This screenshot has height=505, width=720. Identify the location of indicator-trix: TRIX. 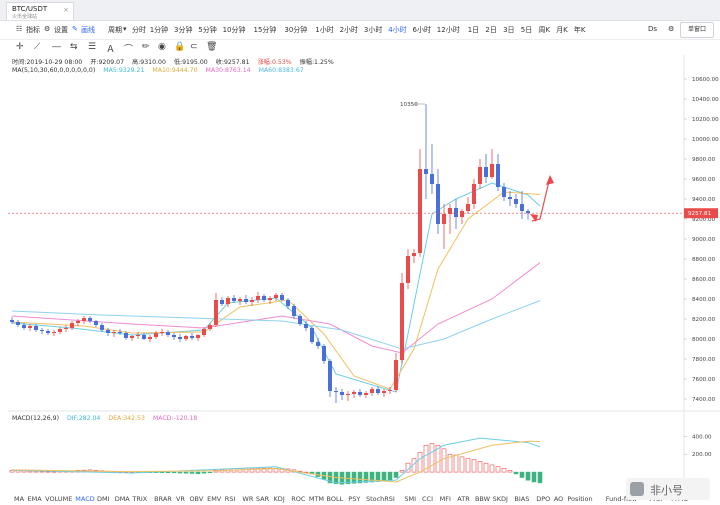
(140, 499).